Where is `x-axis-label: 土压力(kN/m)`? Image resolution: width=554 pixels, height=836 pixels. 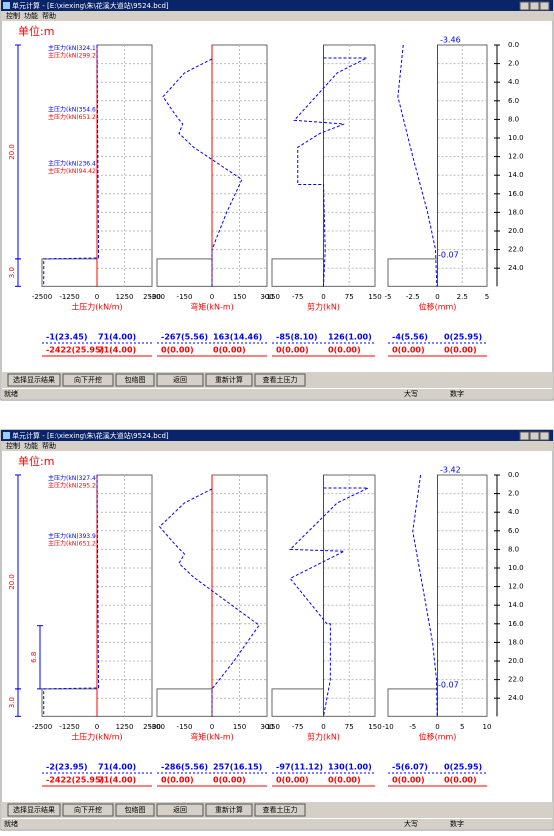 x-axis-label: 土压力(kN/m) is located at coordinates (96, 737).